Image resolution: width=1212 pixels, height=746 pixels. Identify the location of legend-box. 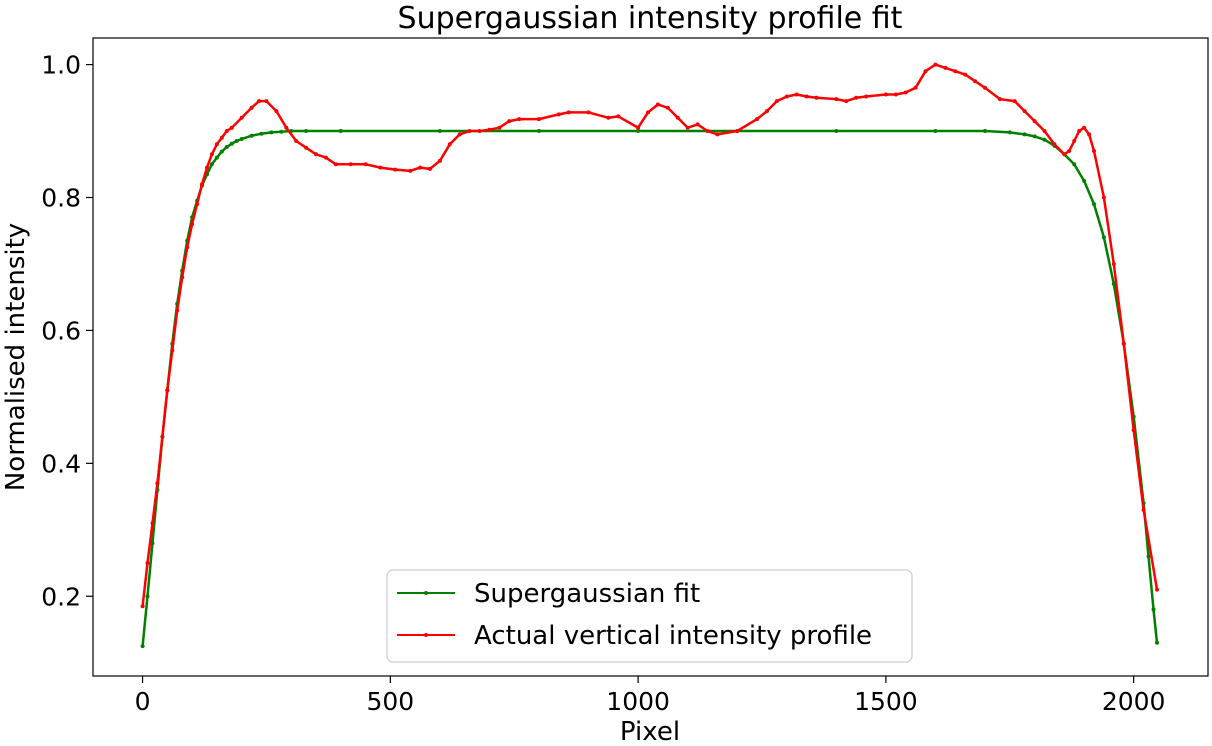
(649, 616).